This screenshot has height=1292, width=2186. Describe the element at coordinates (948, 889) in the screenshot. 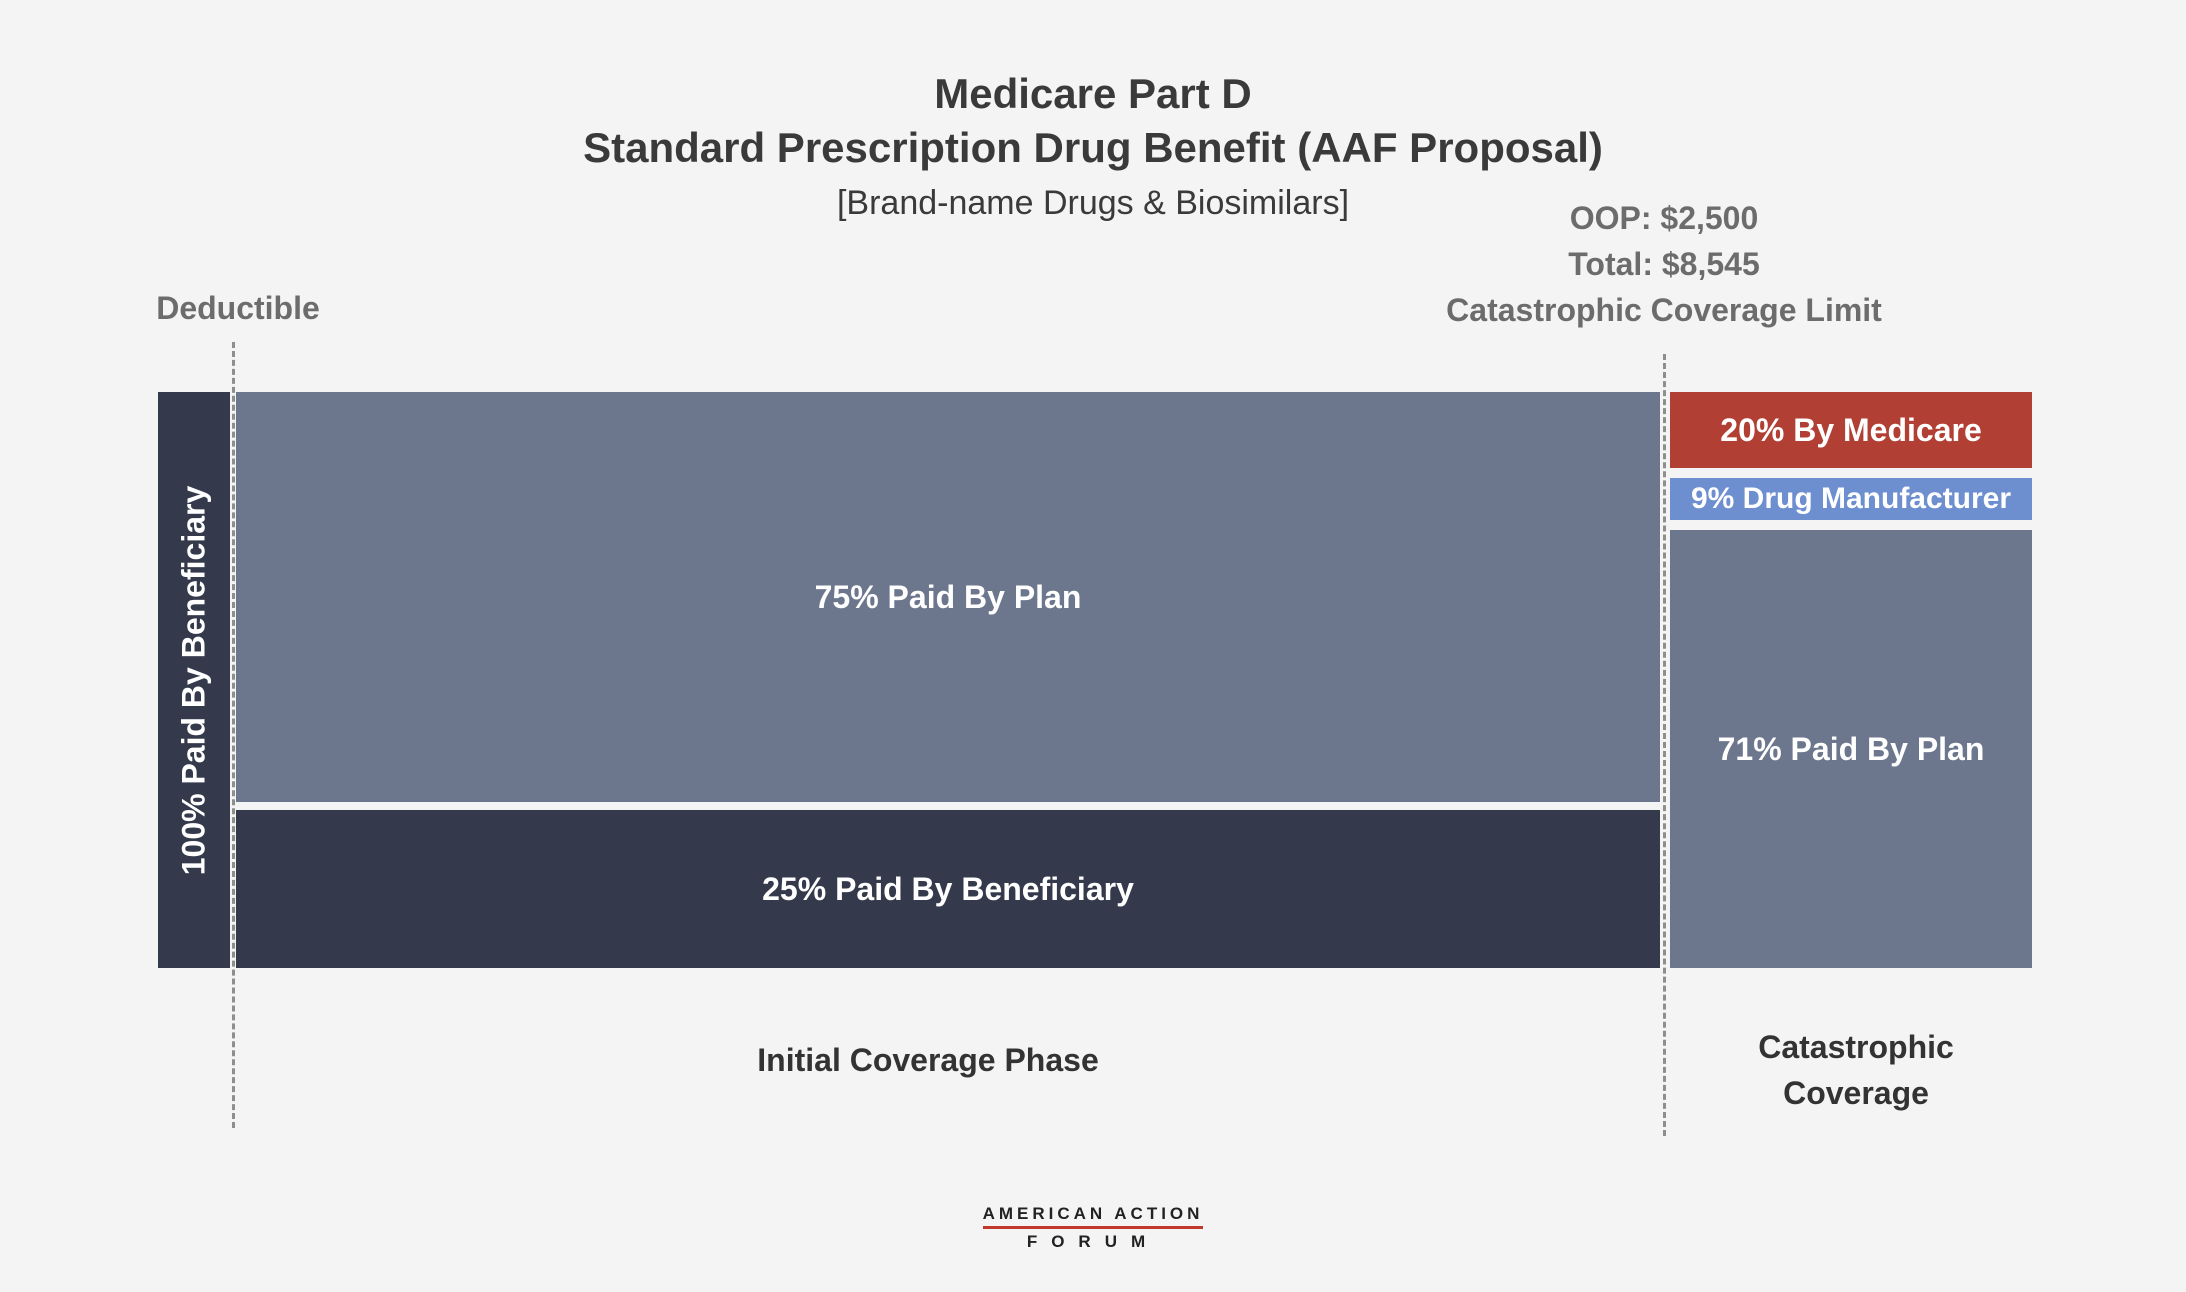

I see `bar-segment-initial-beneficiary: 25% Paid By Beneficiary` at that location.